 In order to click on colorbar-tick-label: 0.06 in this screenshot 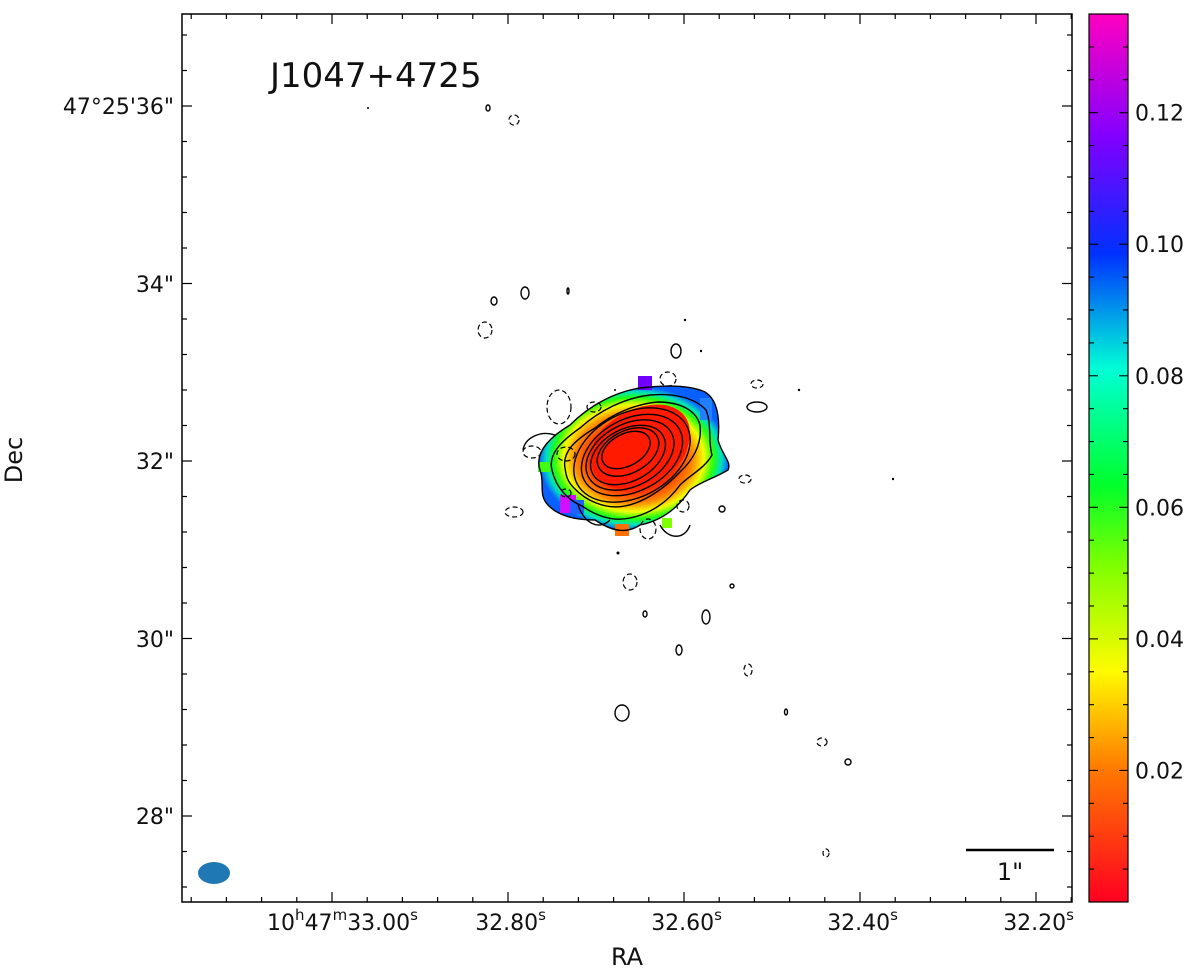, I will do `click(1159, 508)`.